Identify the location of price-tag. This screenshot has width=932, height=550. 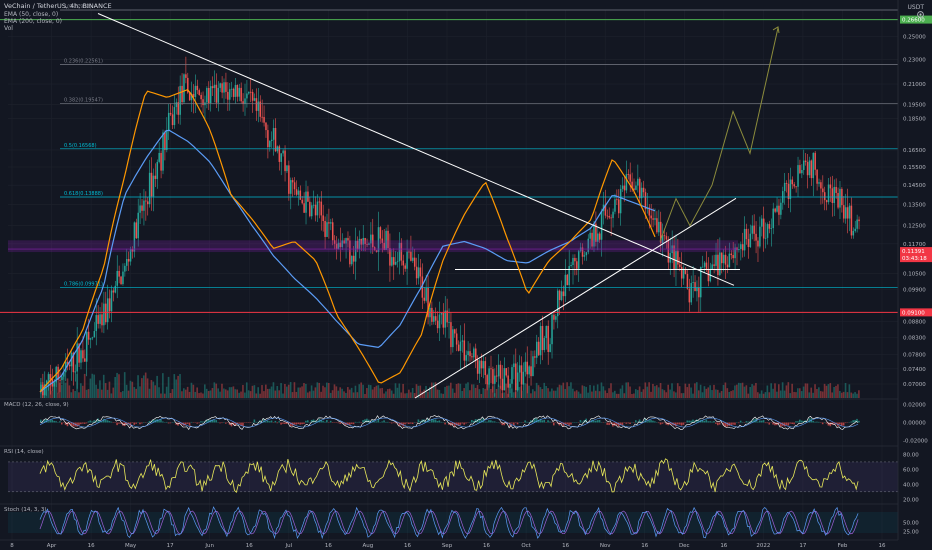
(916, 19).